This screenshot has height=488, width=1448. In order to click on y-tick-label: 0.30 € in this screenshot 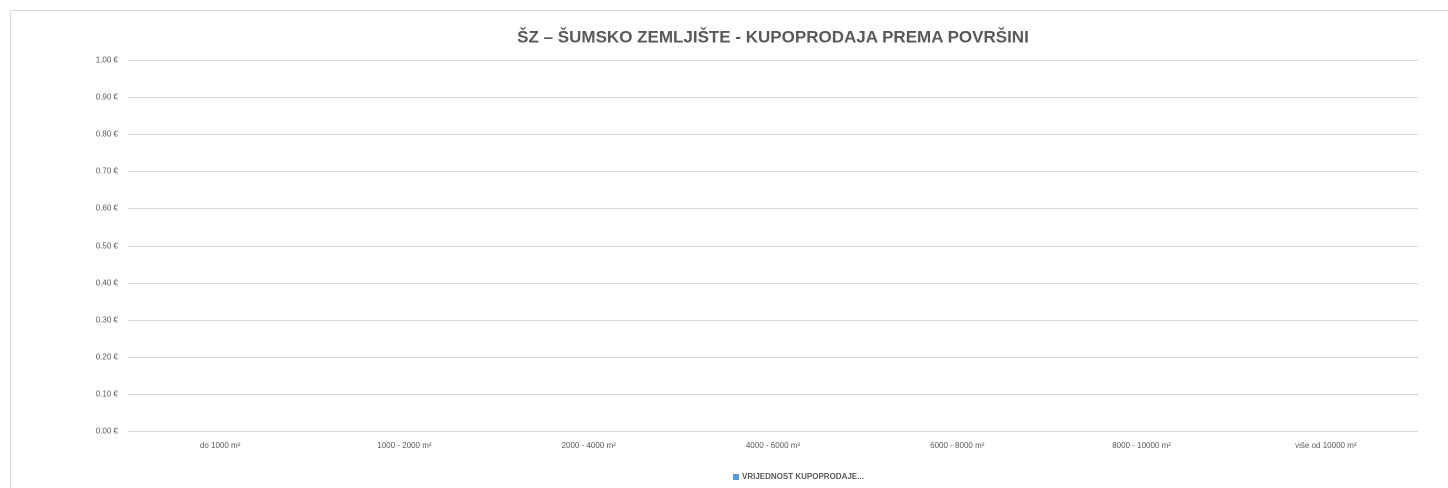, I will do `click(107, 320)`.